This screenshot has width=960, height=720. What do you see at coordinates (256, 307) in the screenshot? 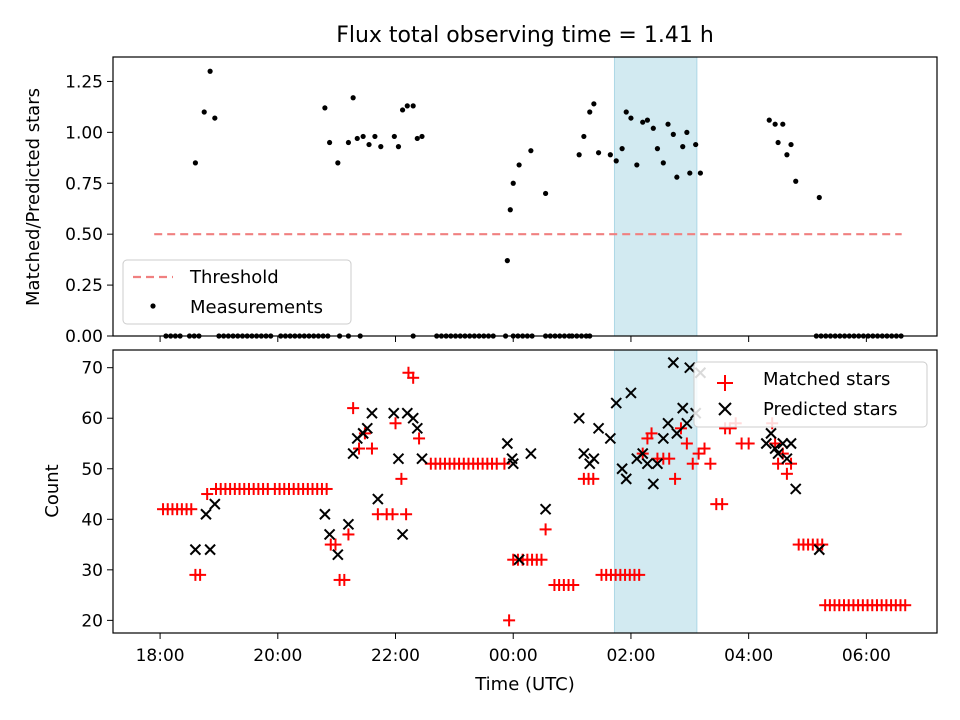
I see `measurements-legend-label: Measurements` at bounding box center [256, 307].